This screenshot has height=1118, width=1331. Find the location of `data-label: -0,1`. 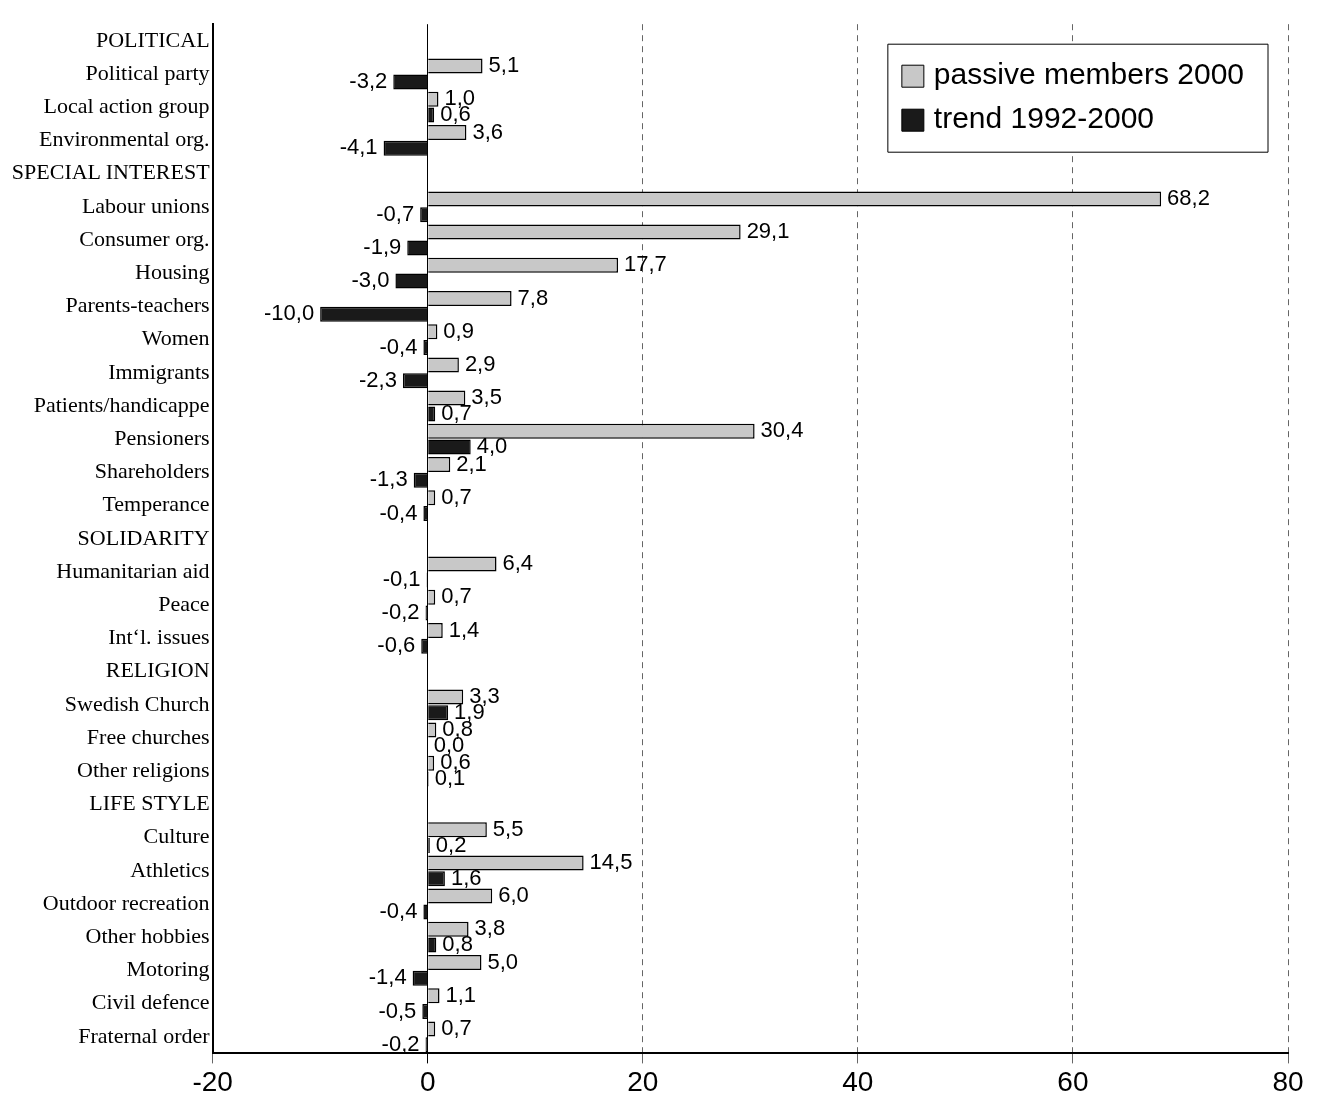

data-label: -0,1 is located at coordinates (401, 578).